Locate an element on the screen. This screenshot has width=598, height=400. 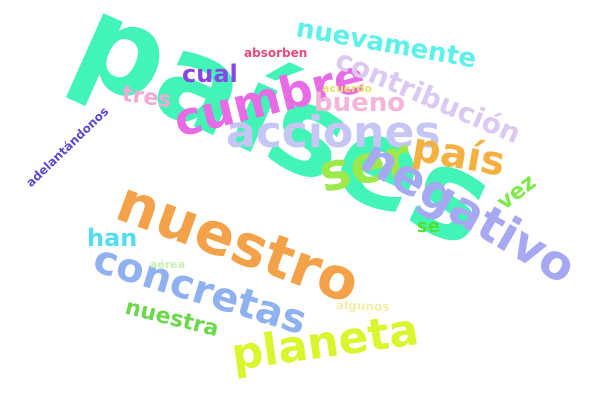
word-cual: cual is located at coordinates (210, 74).